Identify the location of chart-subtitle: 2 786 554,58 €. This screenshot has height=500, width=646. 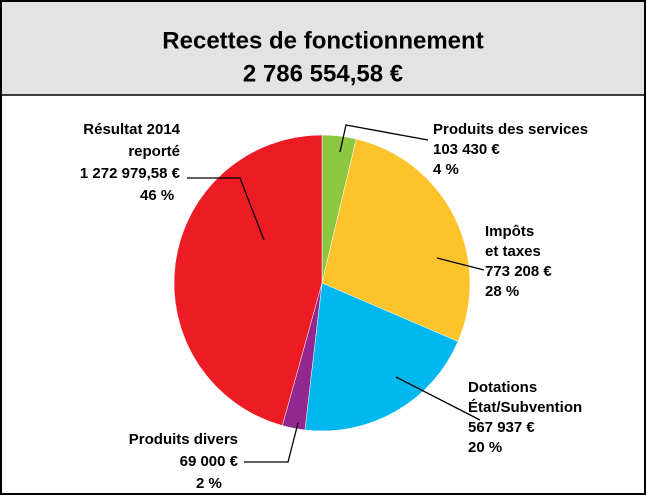
(323, 73).